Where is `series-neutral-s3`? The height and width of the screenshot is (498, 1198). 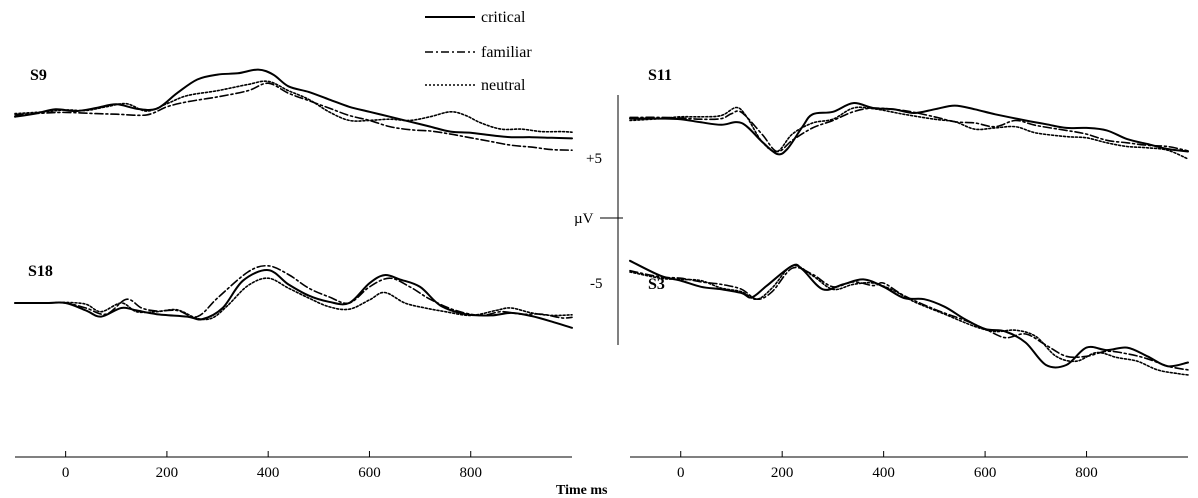
series-neutral-s3 is located at coordinates (909, 320).